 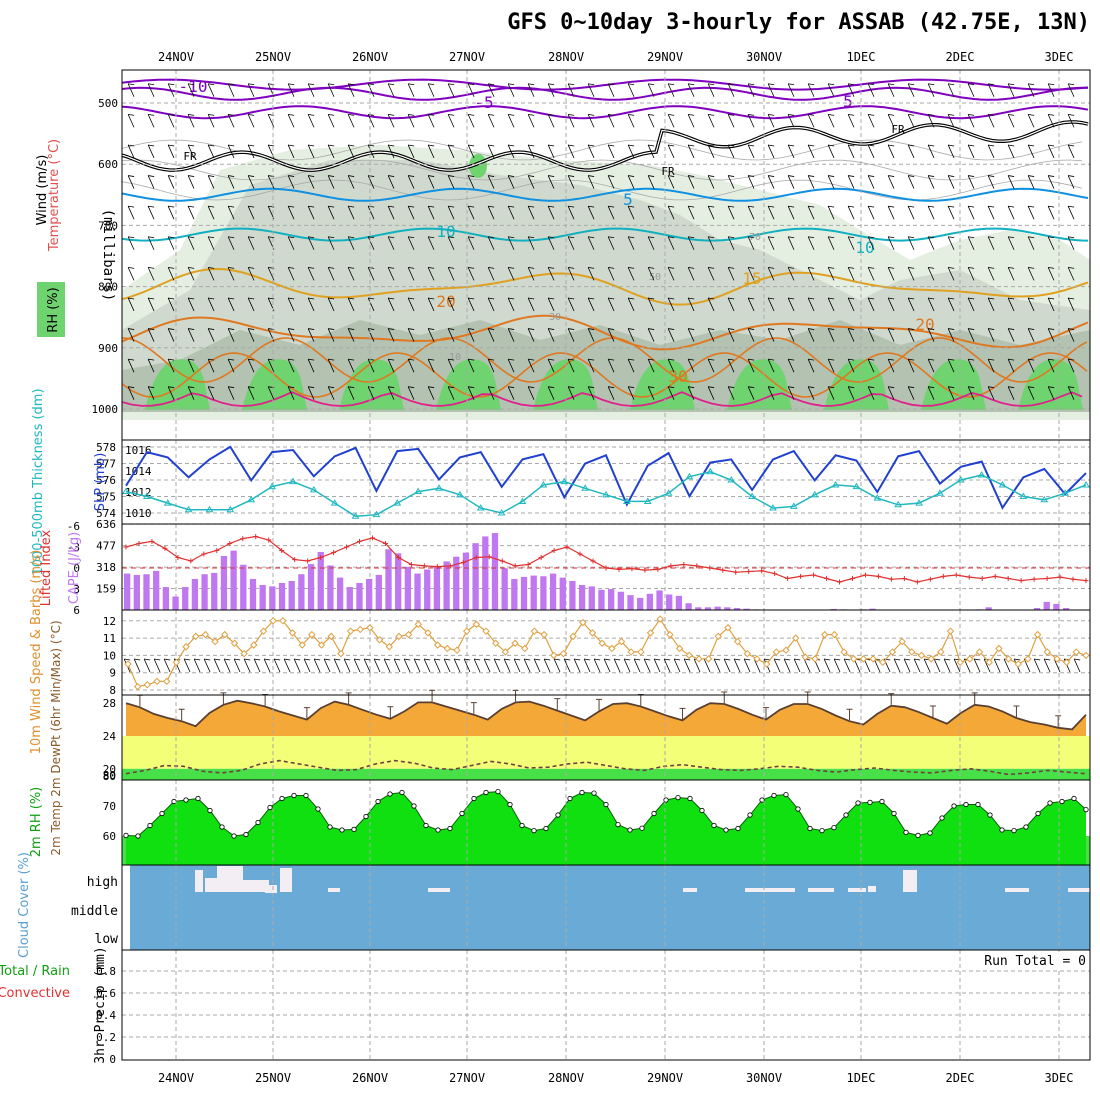 I want to click on isotherm-label-9: 30, so click(x=677, y=376).